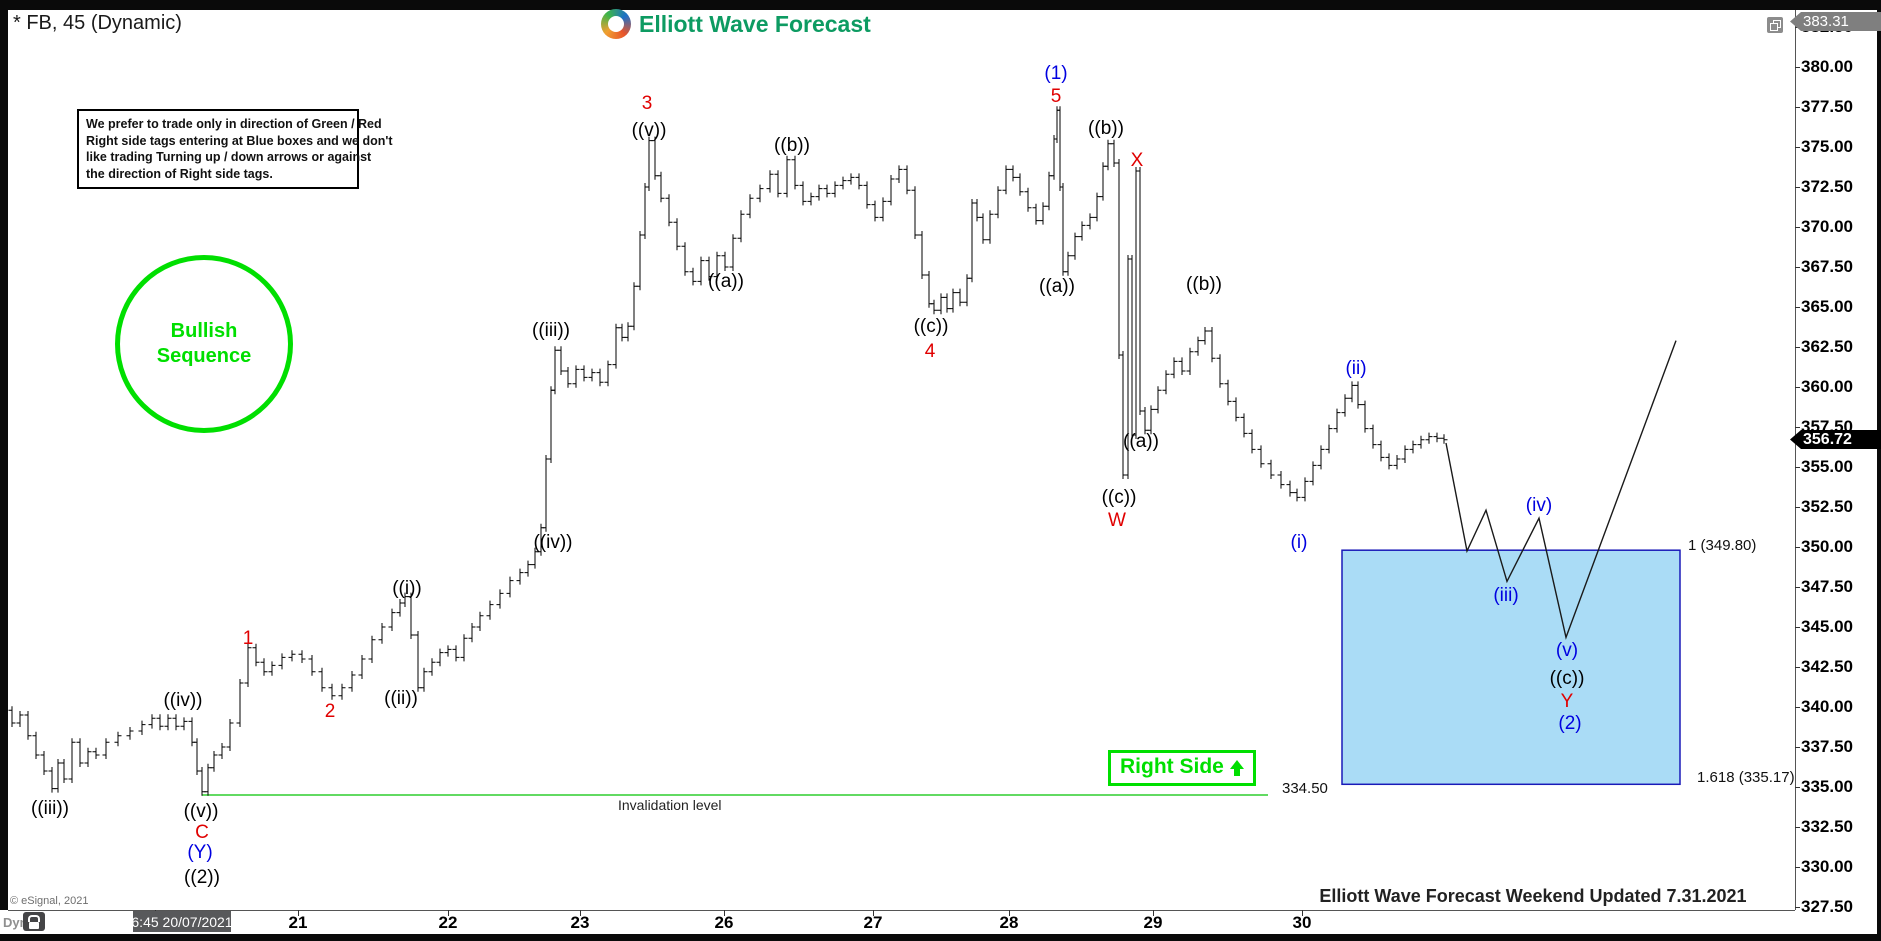 This screenshot has height=941, width=1881. Describe the element at coordinates (182, 921) in the screenshot. I see `cursor-time-badge: 6:45 20/07/2021` at that location.